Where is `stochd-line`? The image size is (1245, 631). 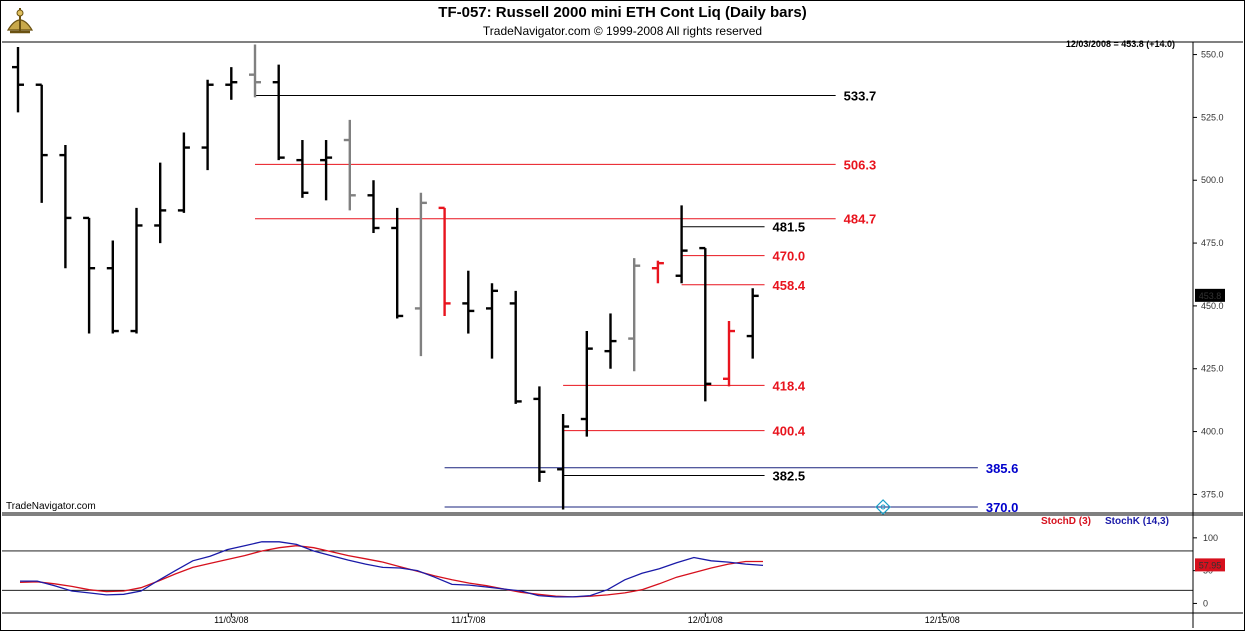
stochd-line is located at coordinates (391, 571).